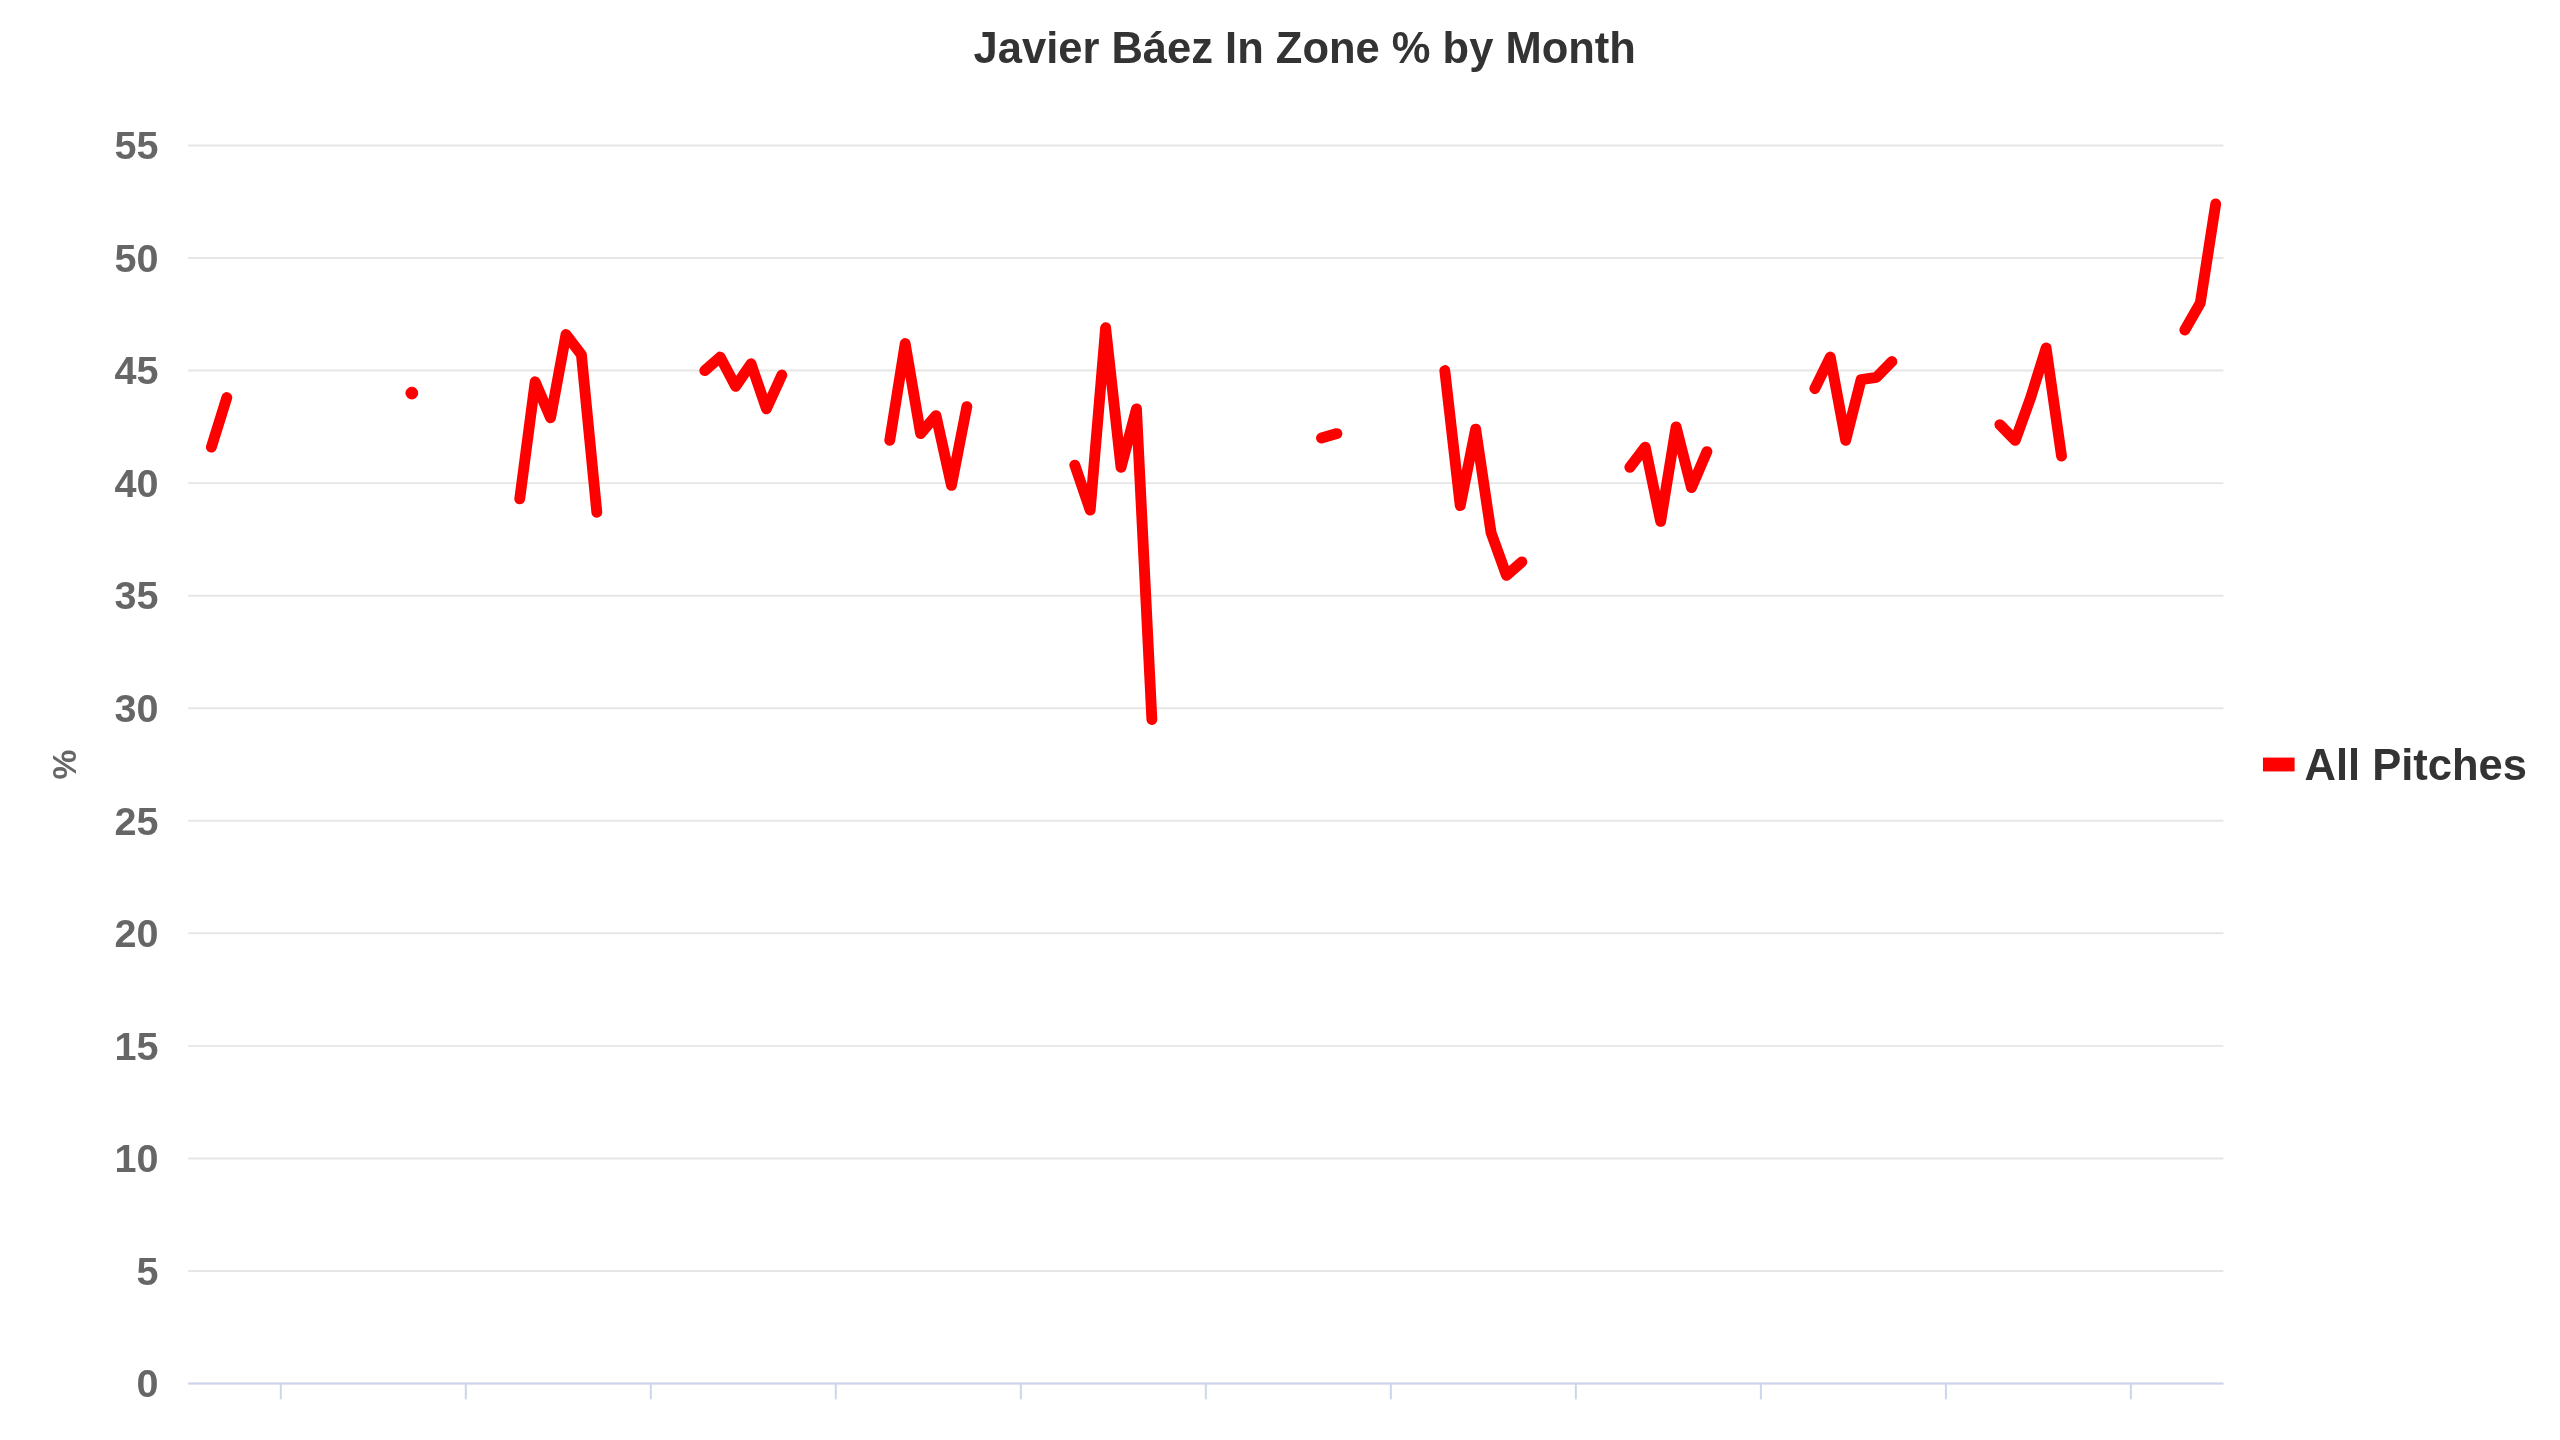  What do you see at coordinates (136, 482) in the screenshot?
I see `y-tick-label: 40` at bounding box center [136, 482].